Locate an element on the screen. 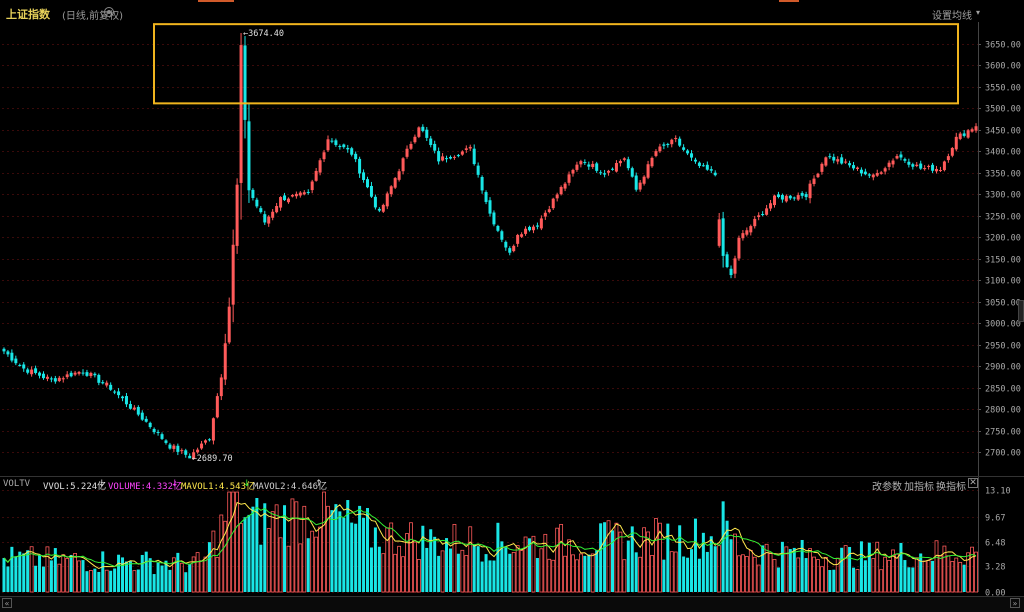 This screenshot has height=612, width=1024. down-arrow-icon: ↓ is located at coordinates (247, 484).